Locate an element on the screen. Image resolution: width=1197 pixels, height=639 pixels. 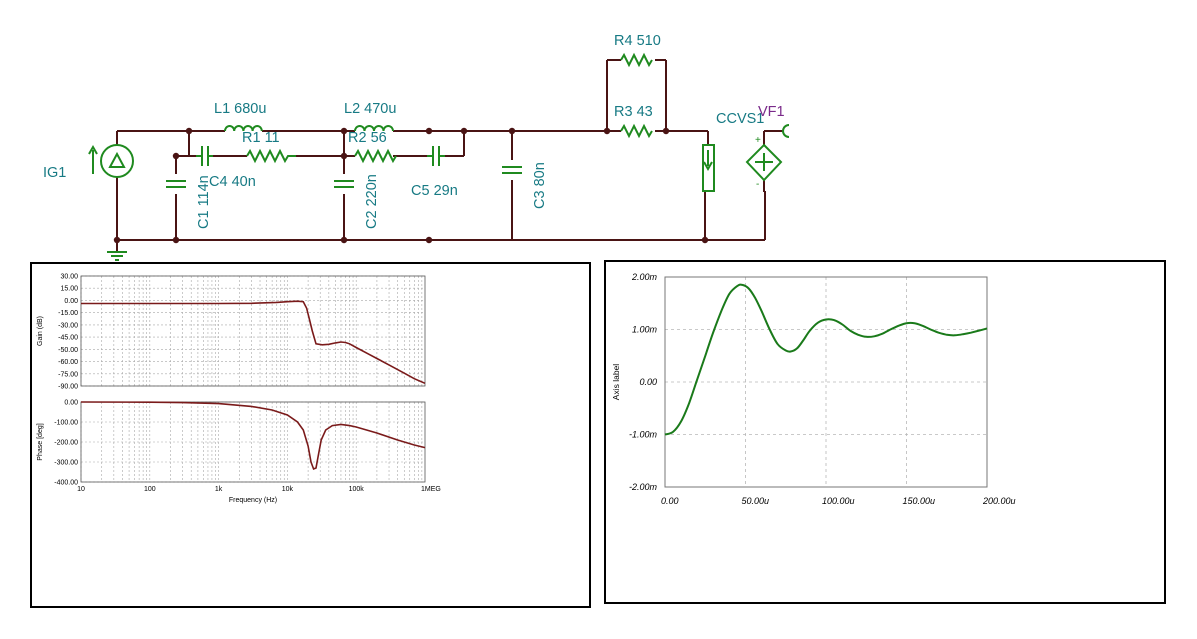
label-c4: C4 40n is located at coordinates (232, 182).